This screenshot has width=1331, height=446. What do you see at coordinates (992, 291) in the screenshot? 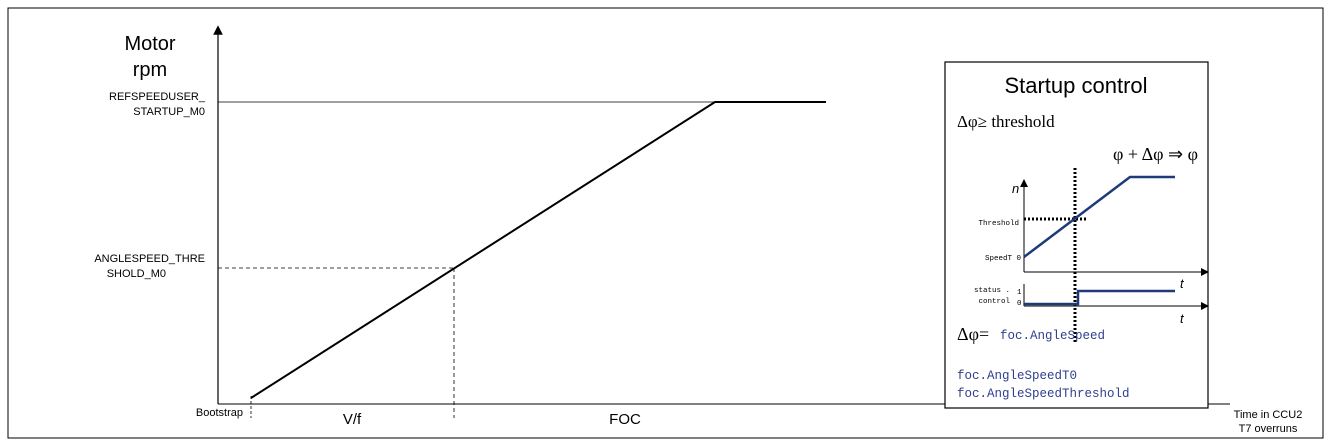
I see `status-label-line1: status .` at bounding box center [992, 291].